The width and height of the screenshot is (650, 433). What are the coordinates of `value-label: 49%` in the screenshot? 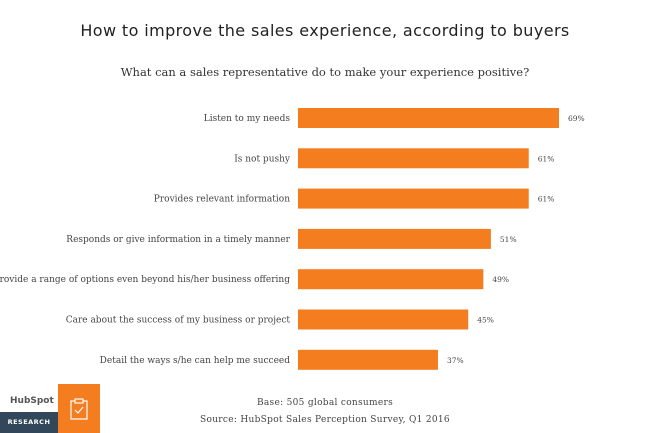 It's located at (500, 279).